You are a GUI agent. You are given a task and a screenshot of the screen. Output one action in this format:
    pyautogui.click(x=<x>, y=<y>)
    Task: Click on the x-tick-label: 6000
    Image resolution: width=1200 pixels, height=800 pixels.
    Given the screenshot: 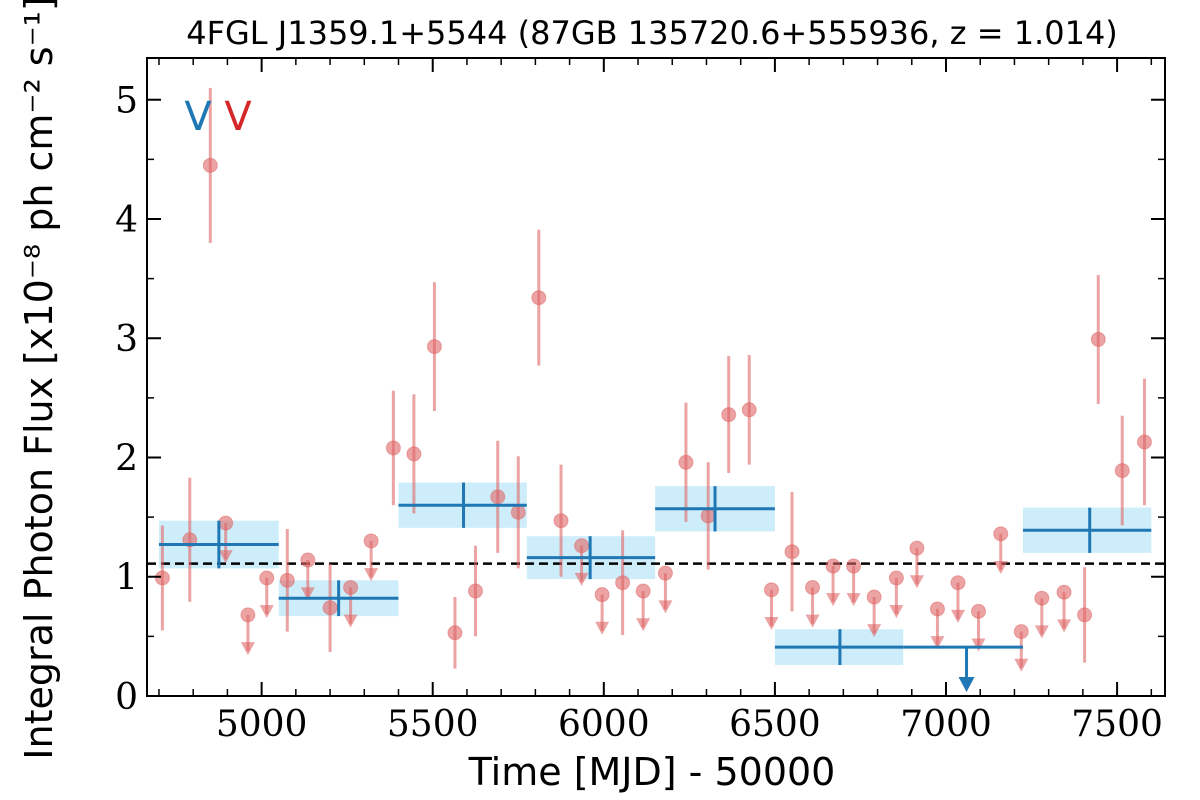 What is the action you would take?
    pyautogui.click(x=604, y=724)
    